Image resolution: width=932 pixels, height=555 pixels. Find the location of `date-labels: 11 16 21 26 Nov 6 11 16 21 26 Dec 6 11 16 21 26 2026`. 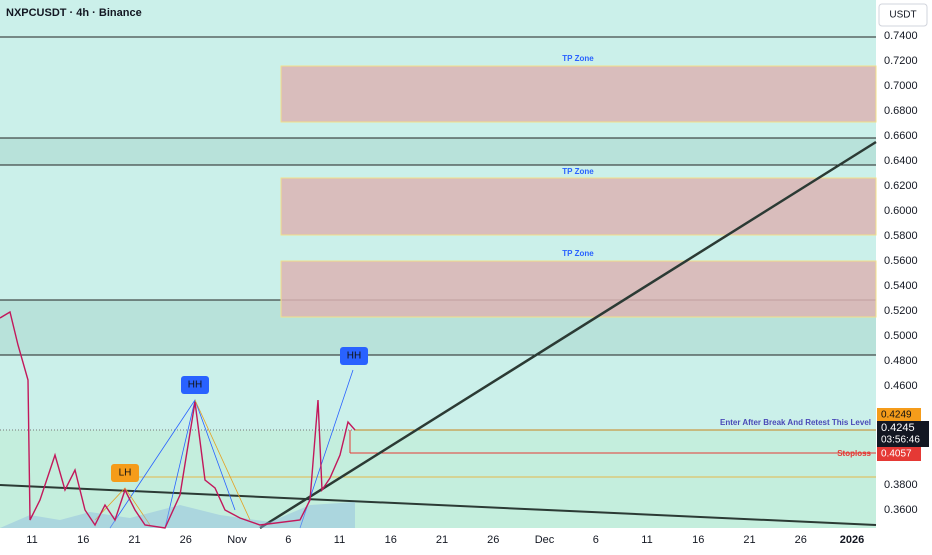

date-labels: 11 16 21 26 Nov 6 11 16 21 26 Dec 6 11 16 21 26 2026 is located at coordinates (445, 540).